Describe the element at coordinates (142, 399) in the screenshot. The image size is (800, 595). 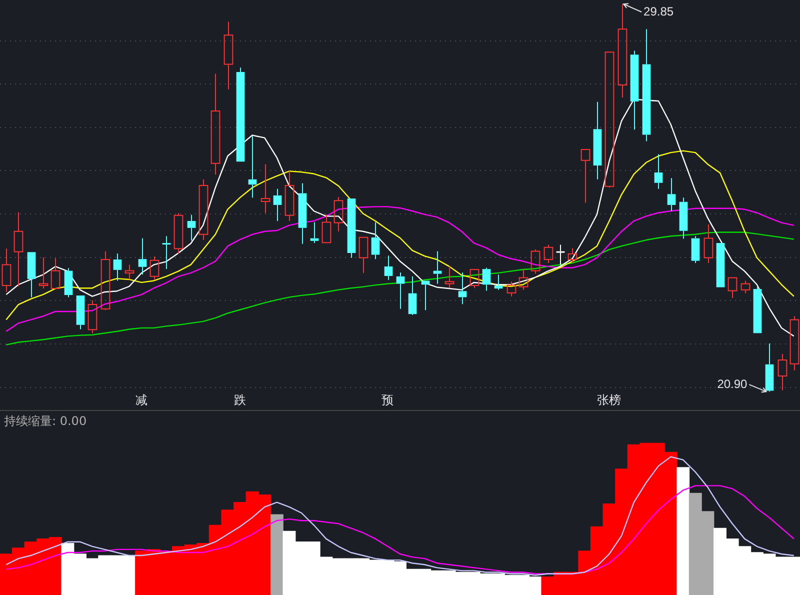
I see `x-tick-label: 减` at that location.